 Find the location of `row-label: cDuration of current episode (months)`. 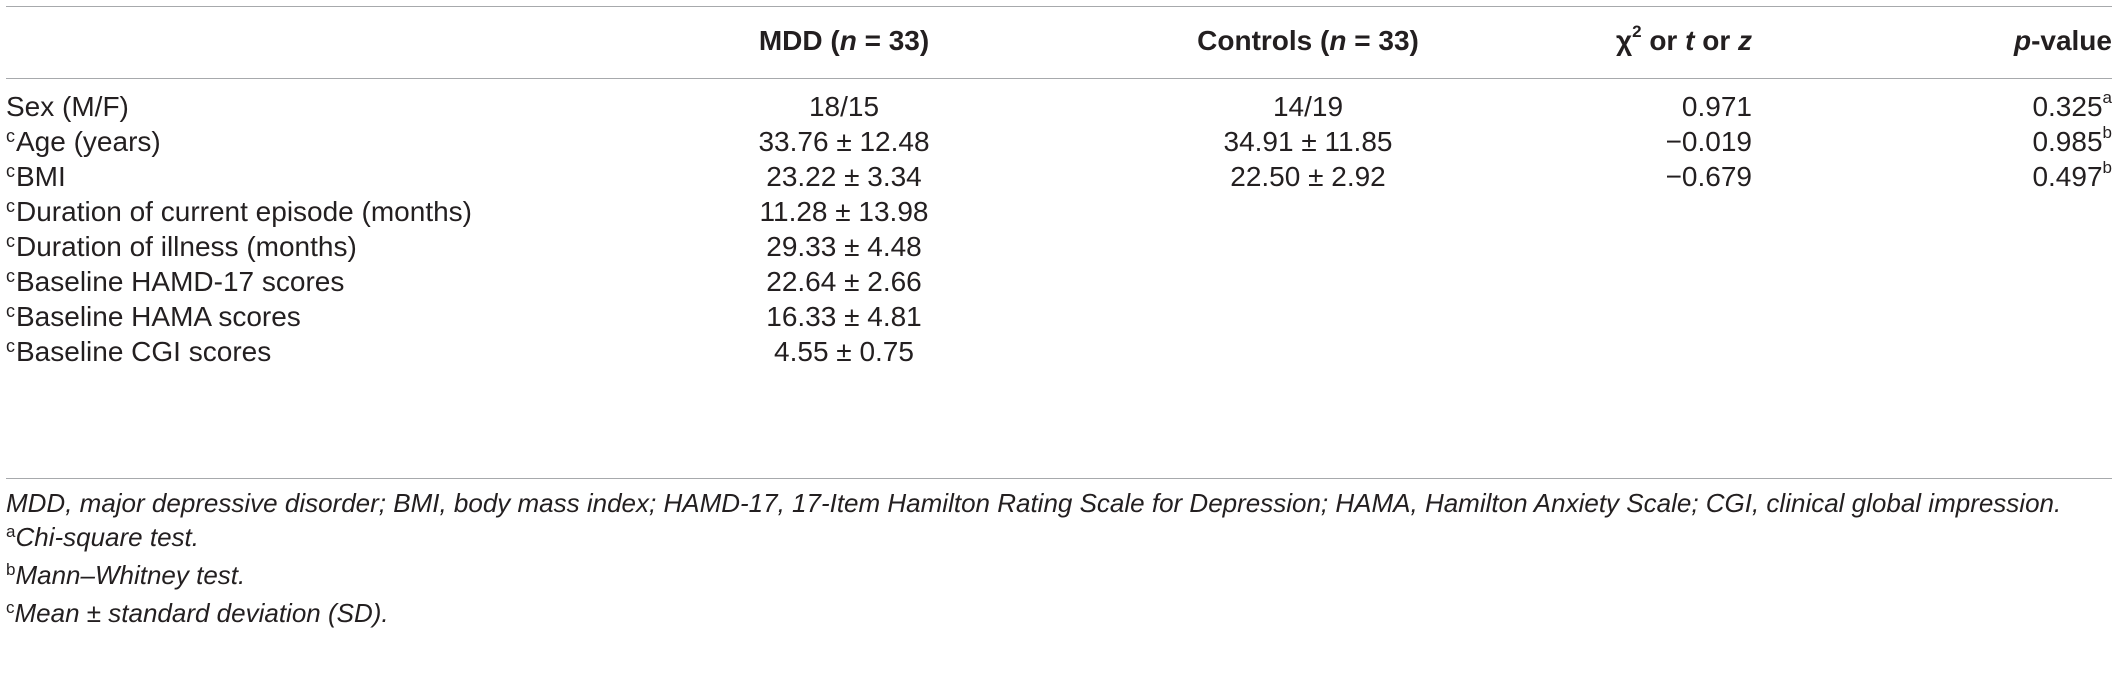

row-label: cDuration of current episode (months) is located at coordinates (239, 213).